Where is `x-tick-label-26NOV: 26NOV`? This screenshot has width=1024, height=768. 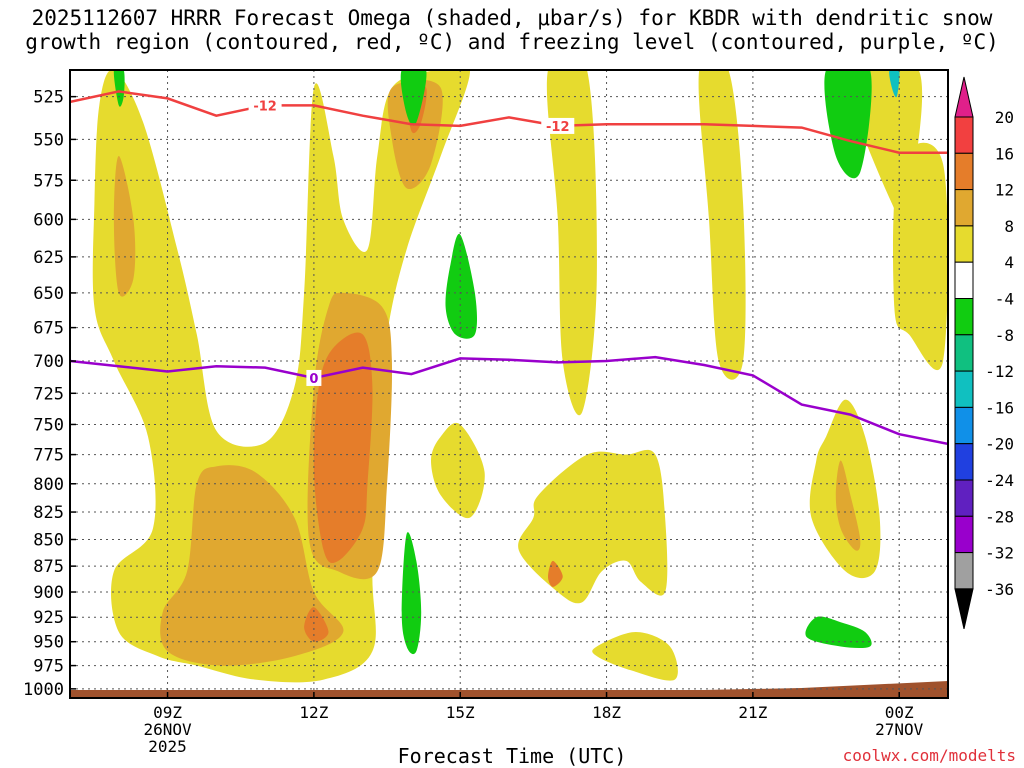 x-tick-label-26NOV: 26NOV is located at coordinates (167, 729).